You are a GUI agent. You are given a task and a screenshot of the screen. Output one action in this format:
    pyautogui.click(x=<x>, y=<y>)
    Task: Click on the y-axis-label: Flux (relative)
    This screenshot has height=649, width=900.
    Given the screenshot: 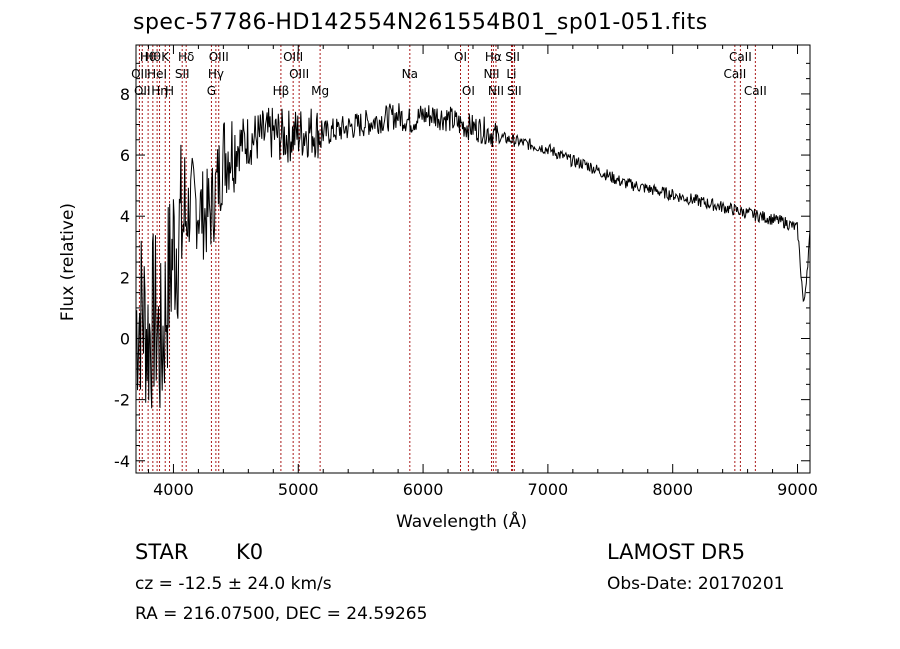 What is the action you would take?
    pyautogui.click(x=68, y=262)
    